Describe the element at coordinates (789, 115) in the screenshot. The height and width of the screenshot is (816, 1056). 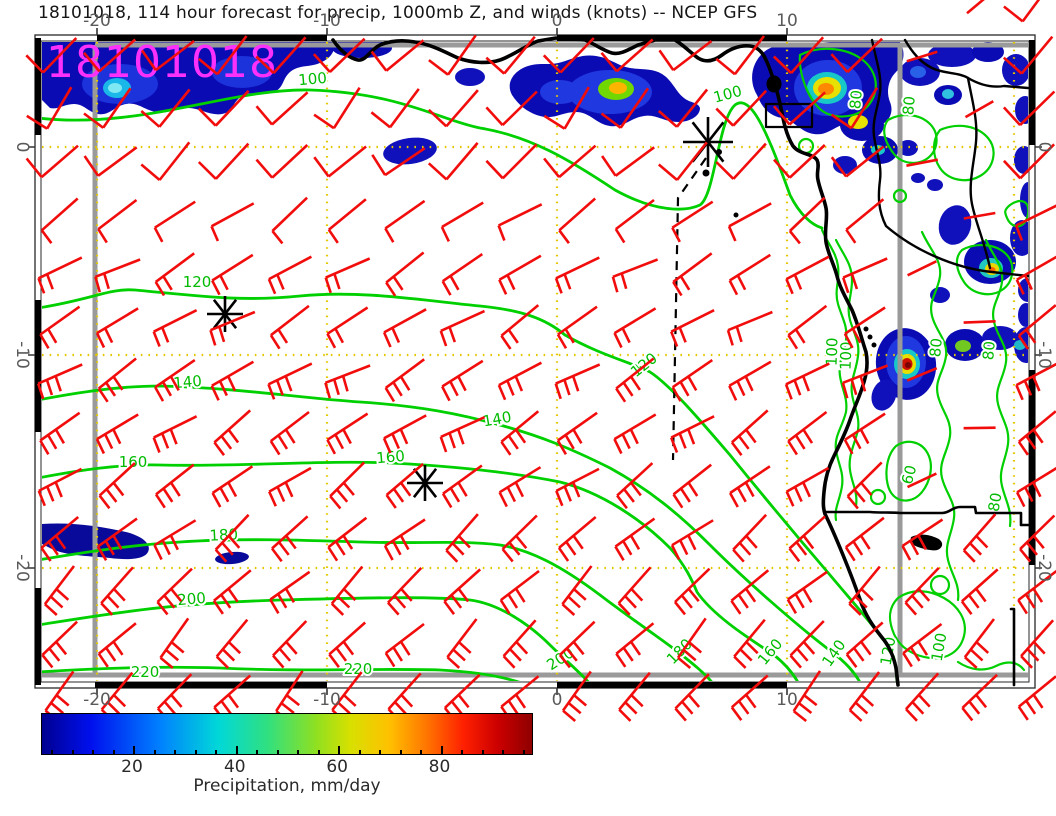
I see `border-eq-guinea` at that location.